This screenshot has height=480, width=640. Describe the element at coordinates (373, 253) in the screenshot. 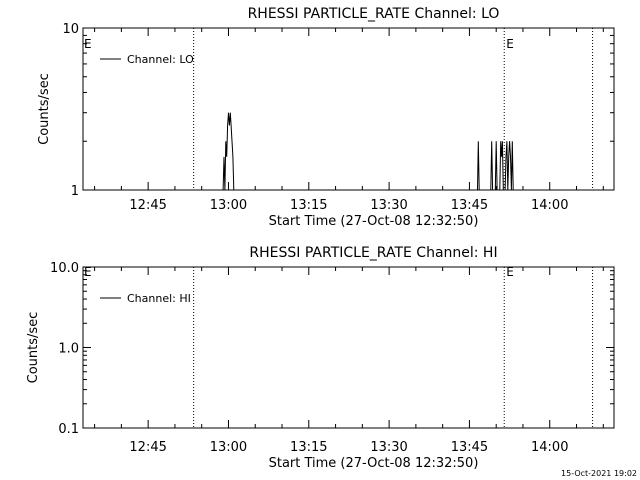

I see `chart-title: RHESSI PARTICLE_RATE Channel: HI` at that location.